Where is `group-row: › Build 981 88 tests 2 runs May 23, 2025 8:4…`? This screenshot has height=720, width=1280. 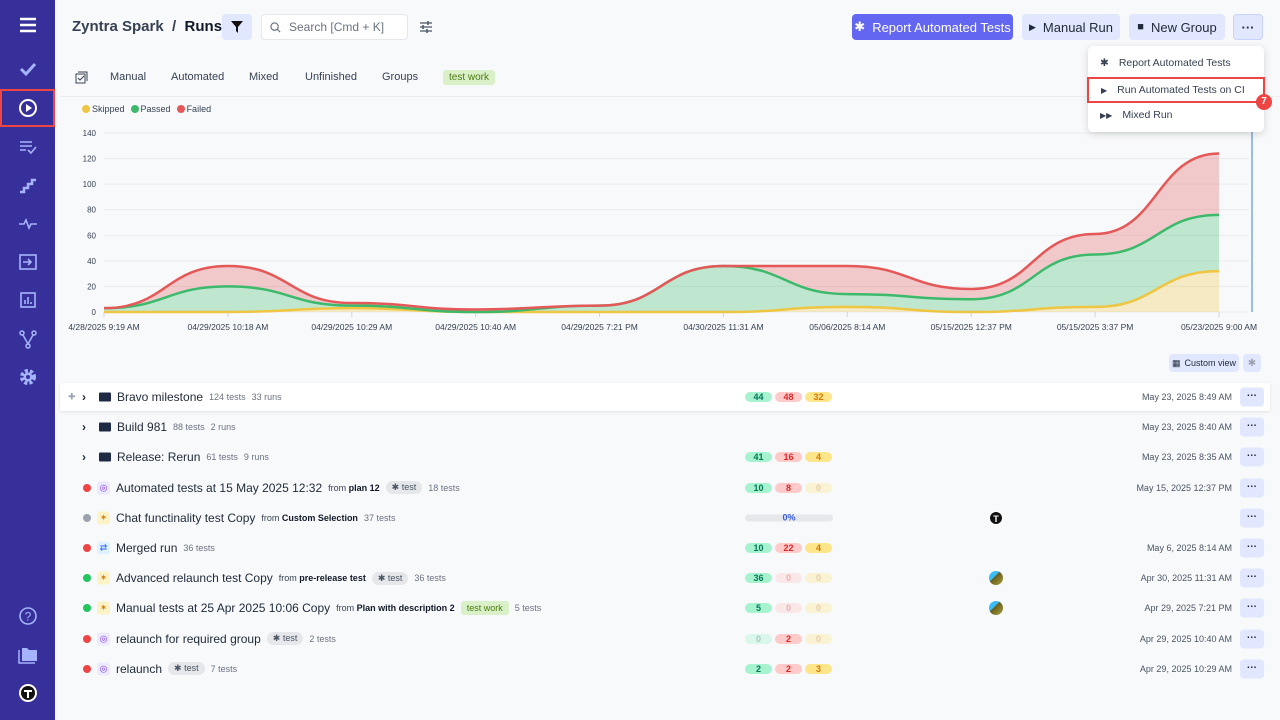
group-row: › Build 981 88 tests 2 runs May 23, 2025 8:4… is located at coordinates (665, 427).